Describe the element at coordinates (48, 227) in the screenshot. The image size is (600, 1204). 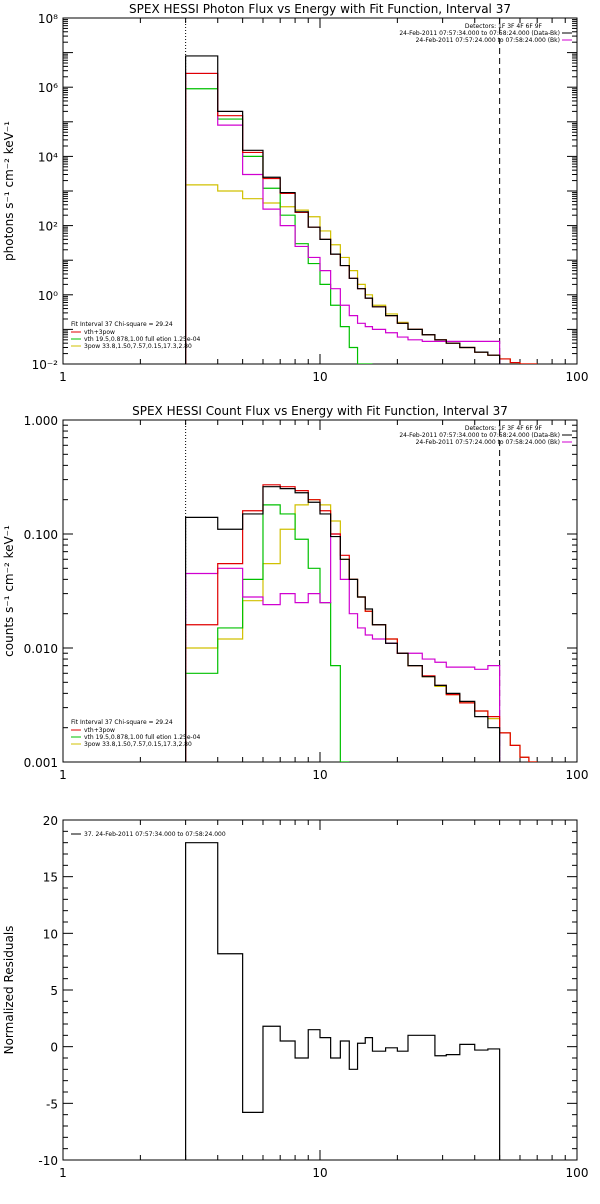
I see `y-tick-label: 10²` at that location.